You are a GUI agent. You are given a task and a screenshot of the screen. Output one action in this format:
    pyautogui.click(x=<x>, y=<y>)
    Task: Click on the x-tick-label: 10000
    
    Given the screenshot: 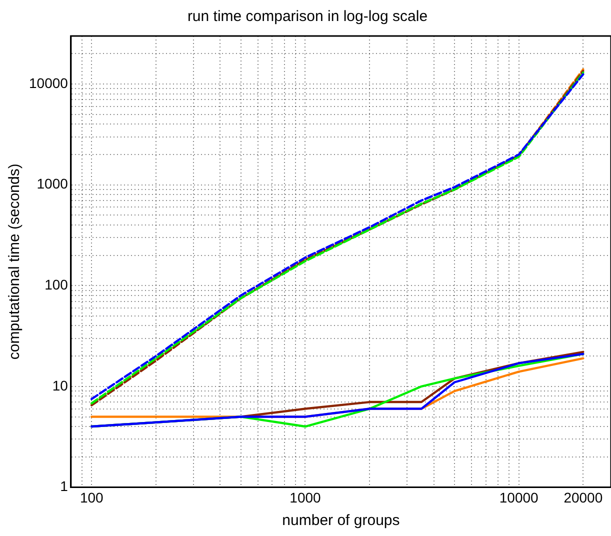 What is the action you would take?
    pyautogui.click(x=519, y=497)
    